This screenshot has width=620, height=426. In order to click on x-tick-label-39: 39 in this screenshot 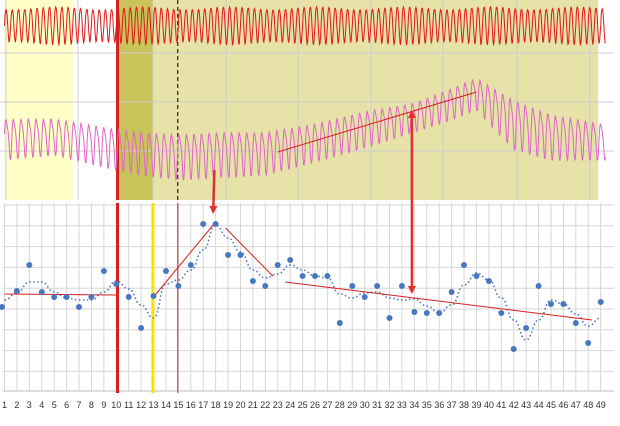, I will do `click(476, 405)`.